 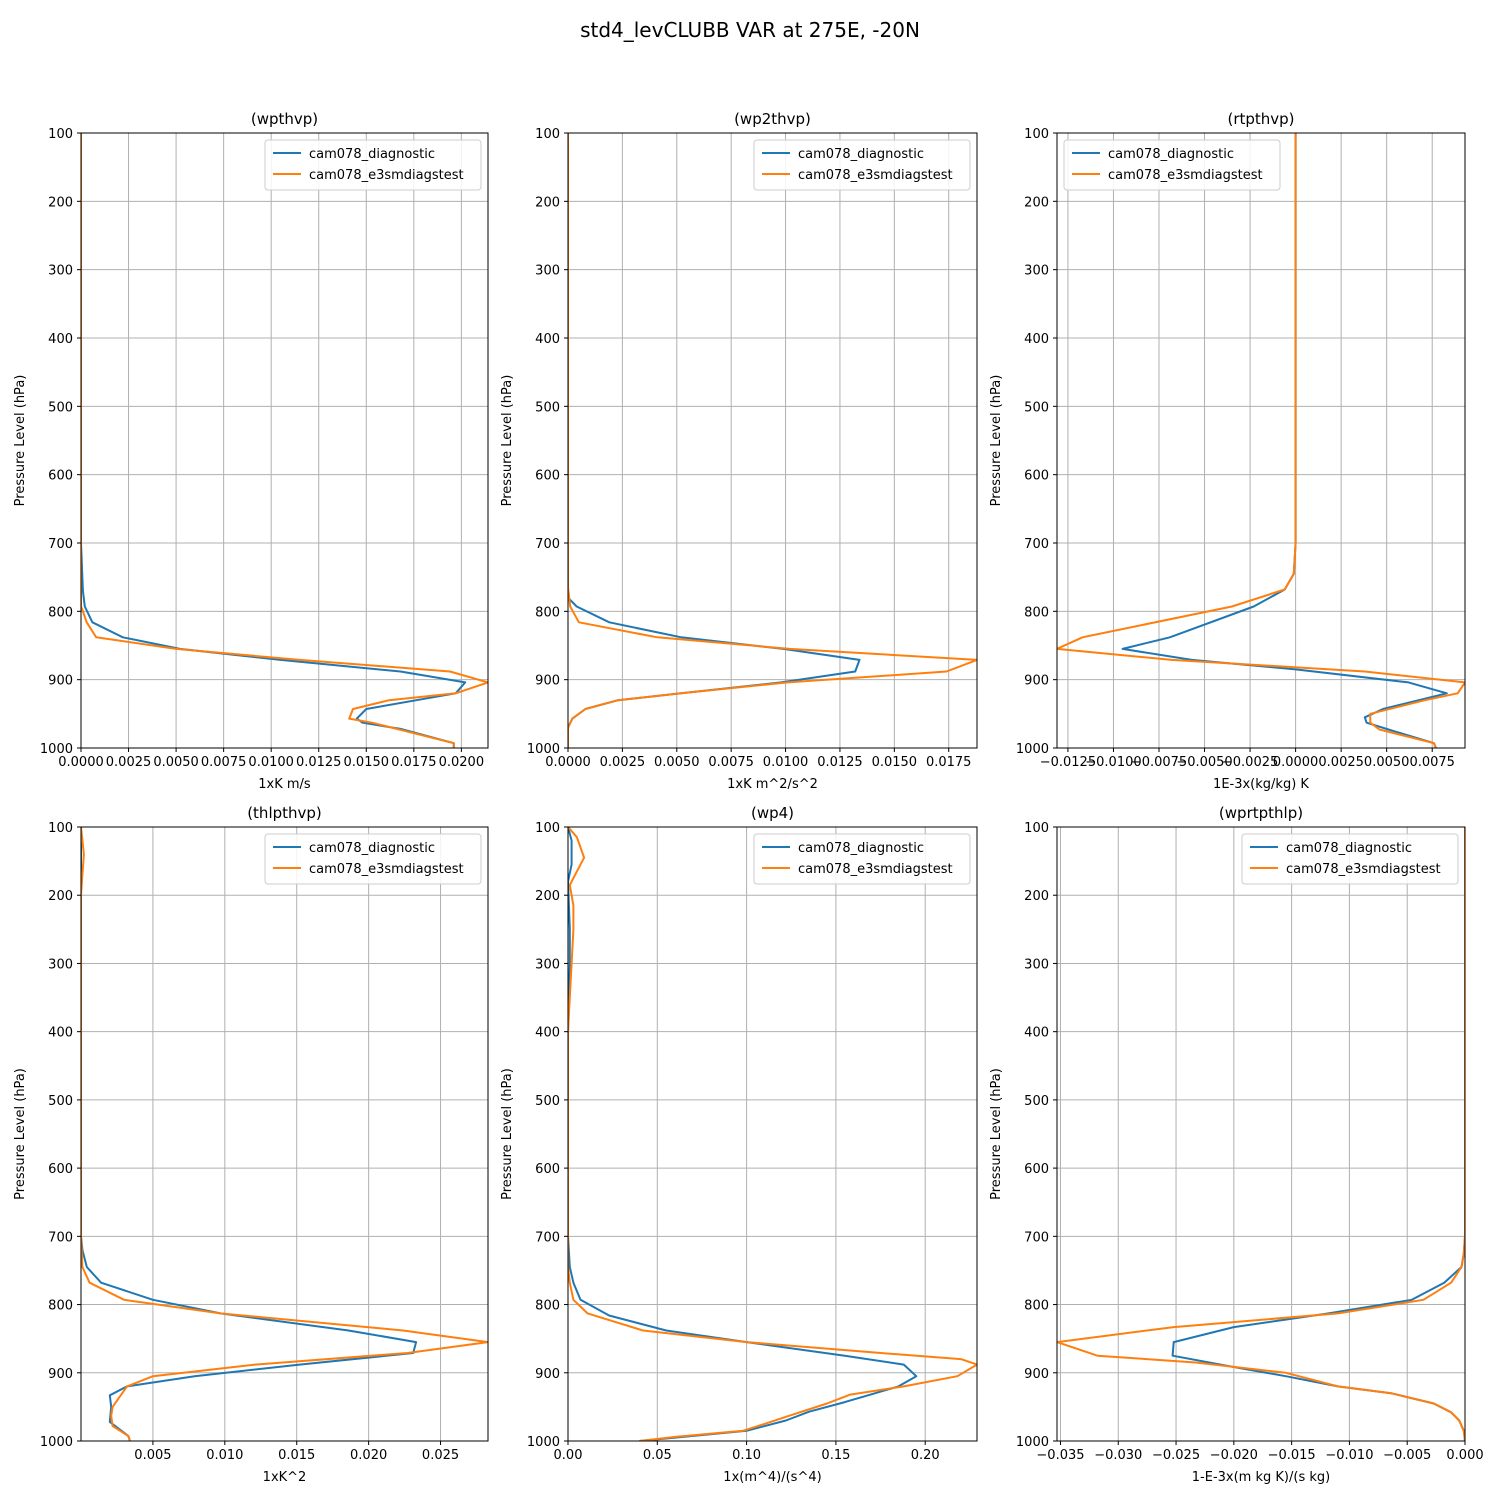 I want to click on series-line-cam078_diagnostic, so click(x=743, y=1134).